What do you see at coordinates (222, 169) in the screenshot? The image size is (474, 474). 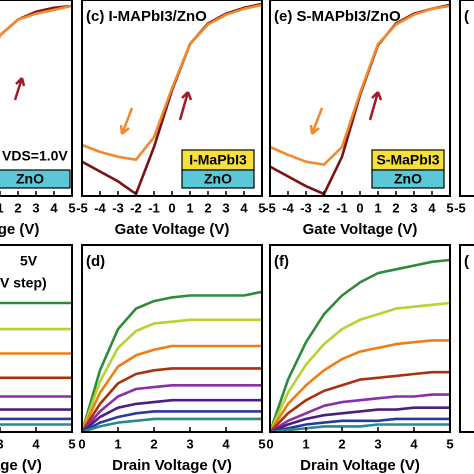 I see `stack-boxes` at bounding box center [222, 169].